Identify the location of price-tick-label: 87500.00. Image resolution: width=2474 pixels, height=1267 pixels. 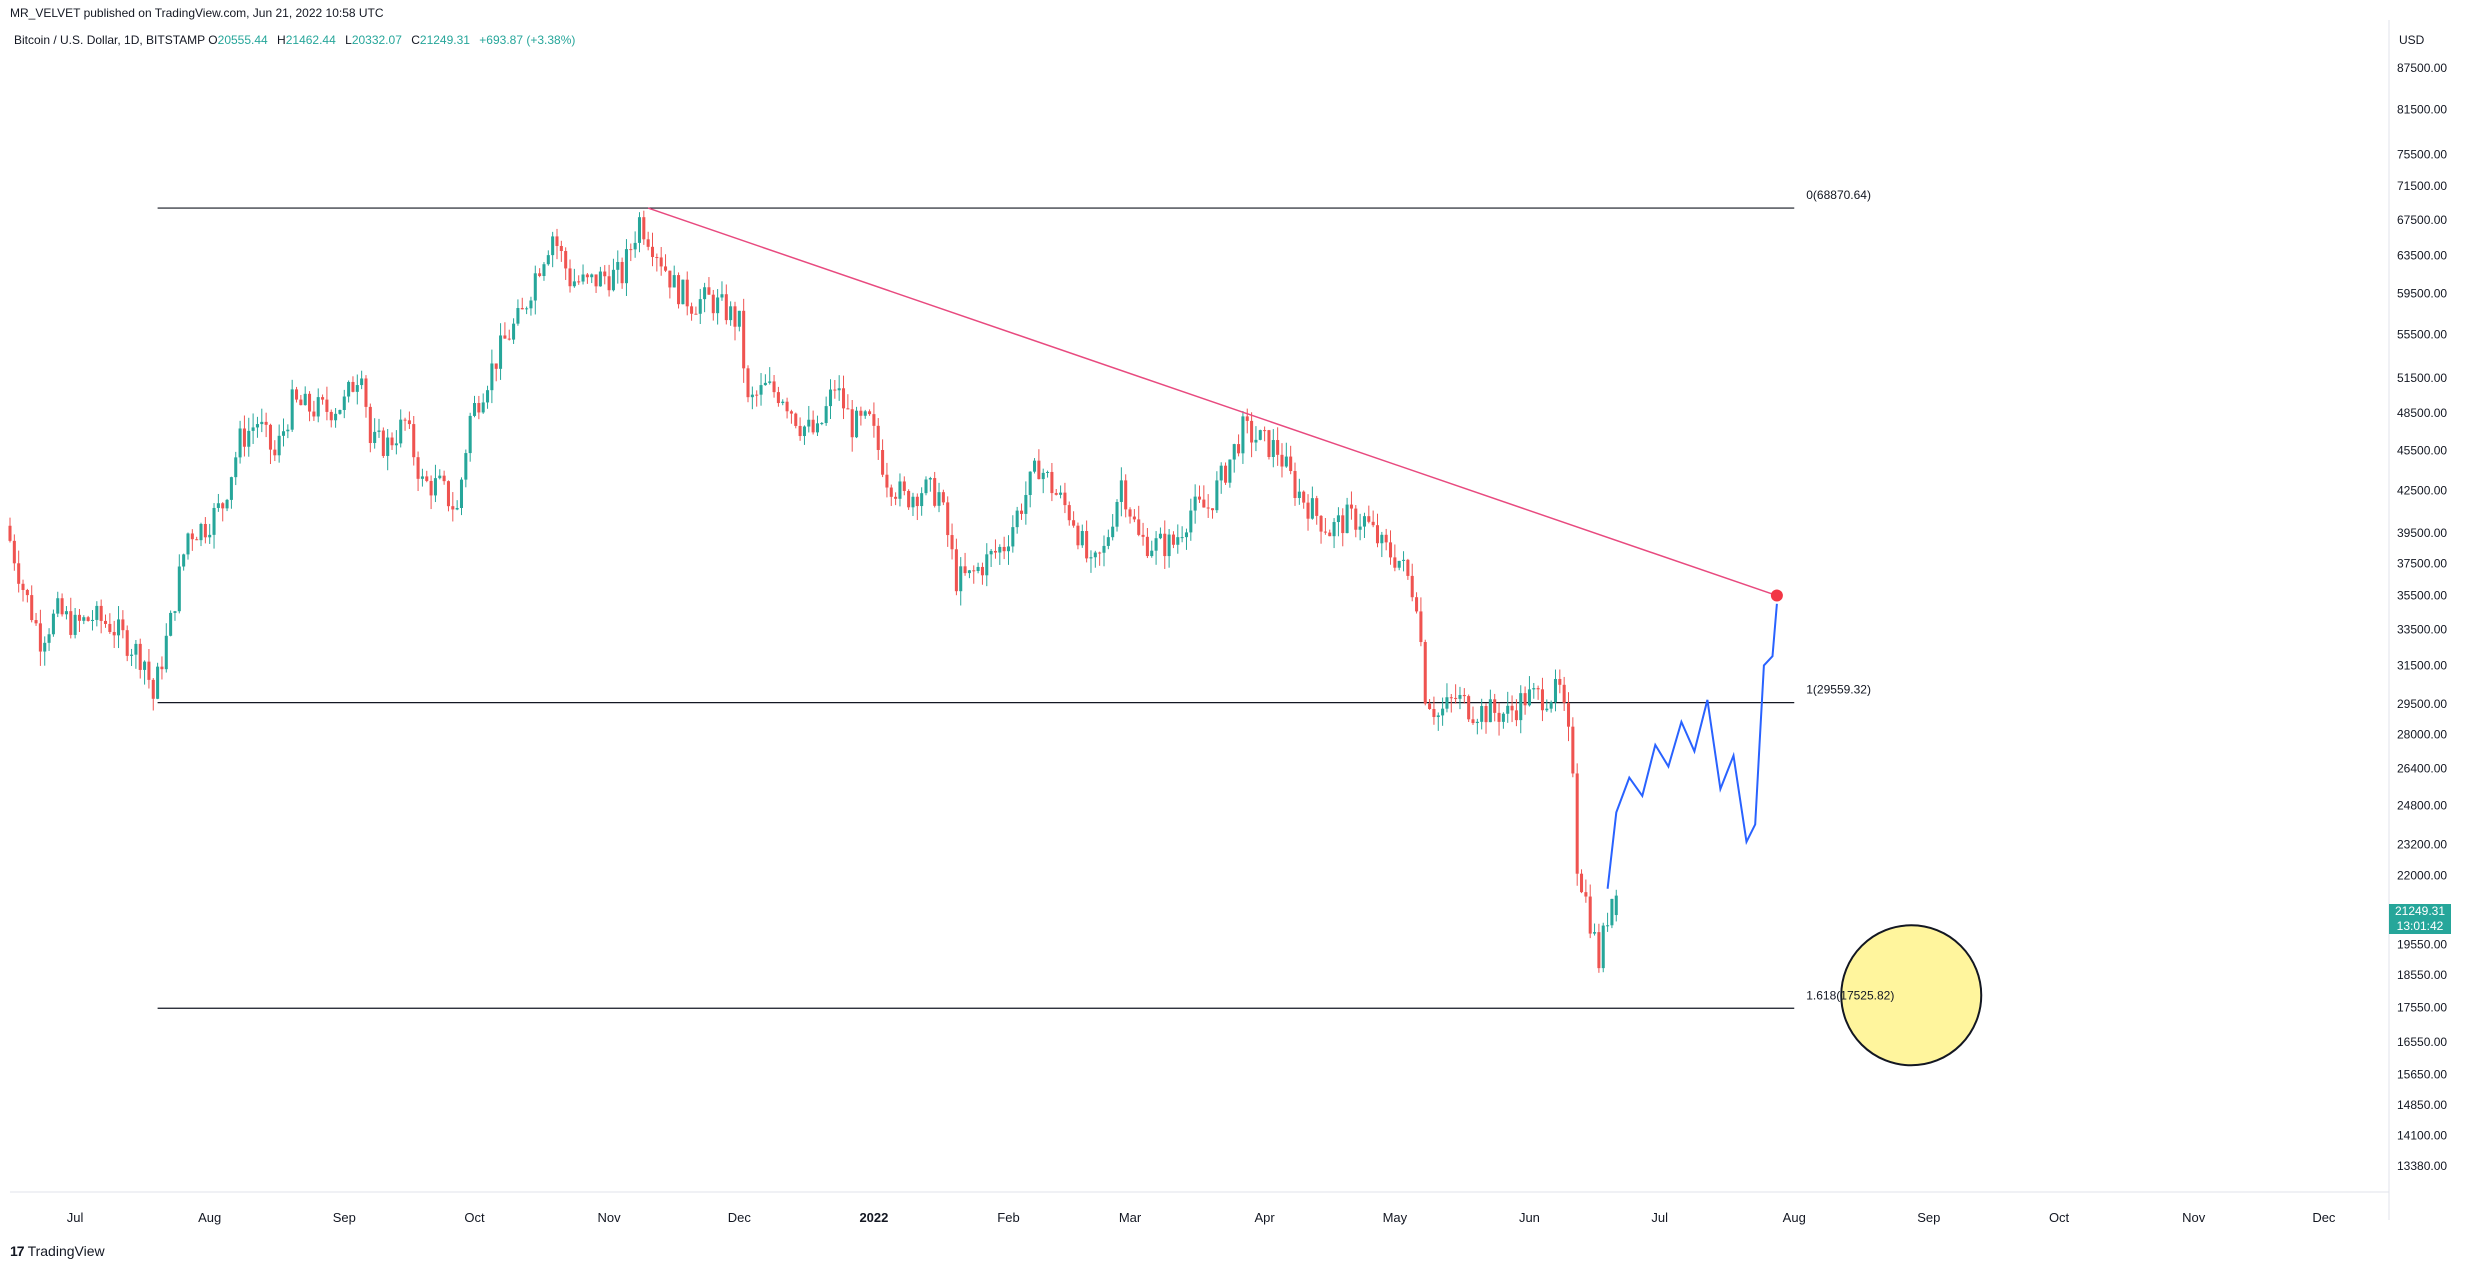
(2422, 68).